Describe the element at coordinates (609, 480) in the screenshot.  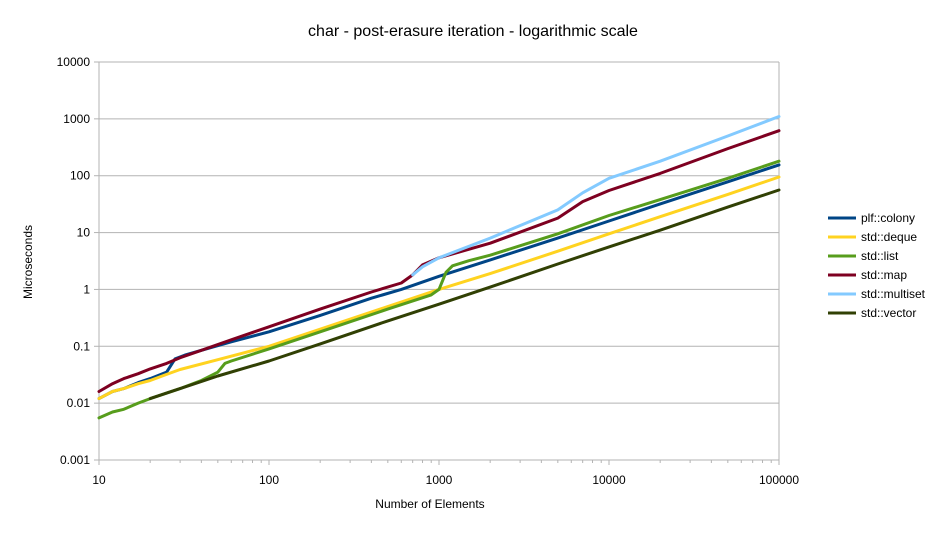
I see `x-tick-label: 10000` at that location.